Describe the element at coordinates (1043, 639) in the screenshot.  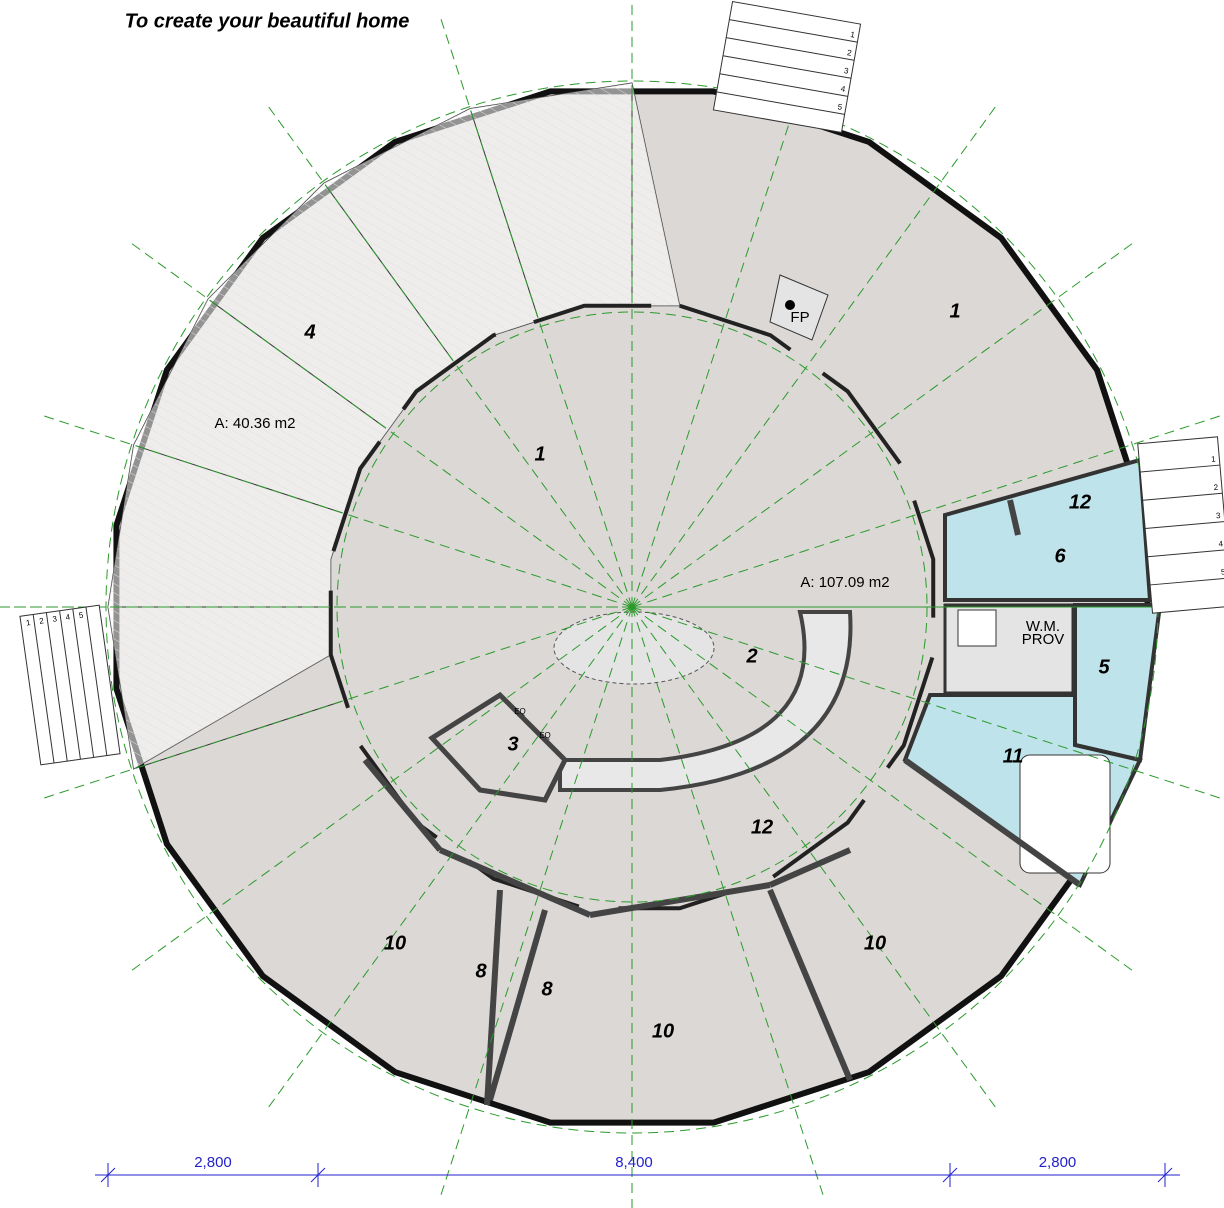
I see `room-label: PROV` at that location.